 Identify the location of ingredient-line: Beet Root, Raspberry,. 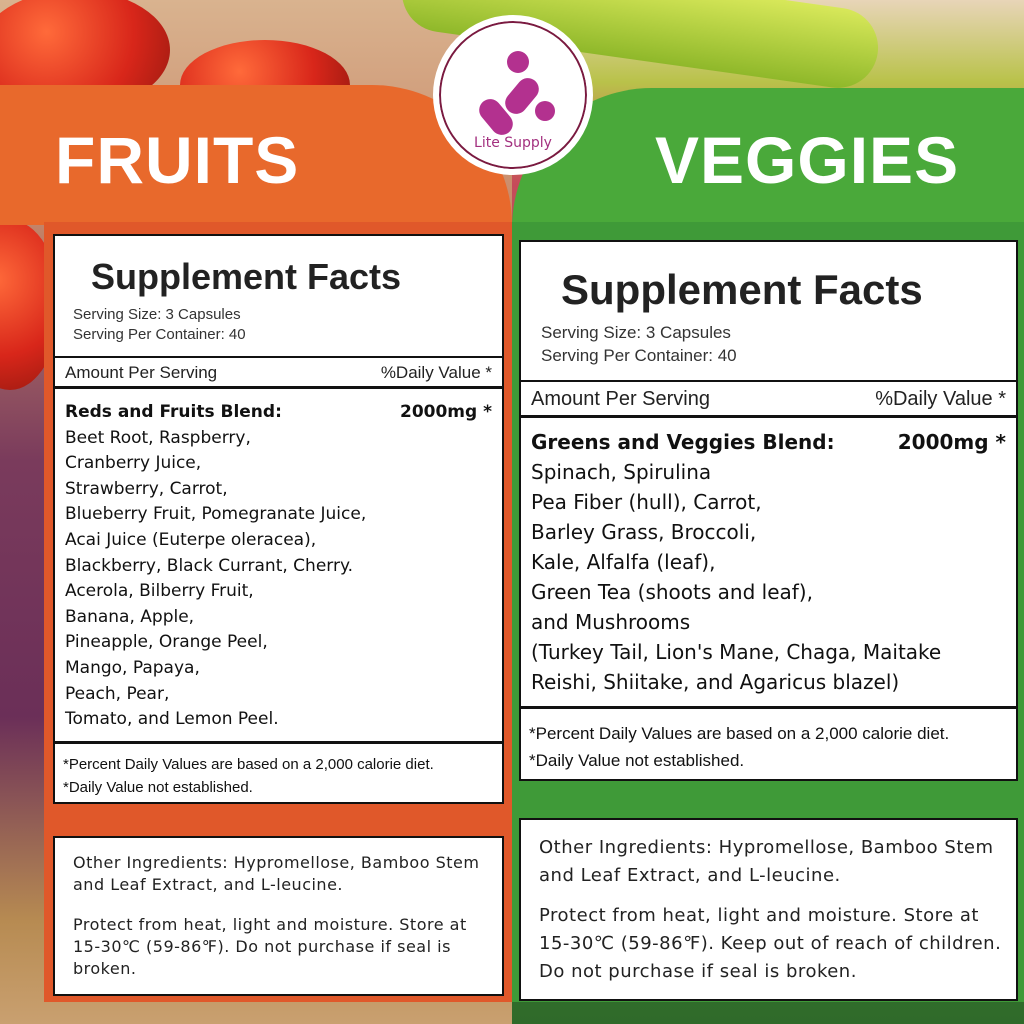
(158, 437).